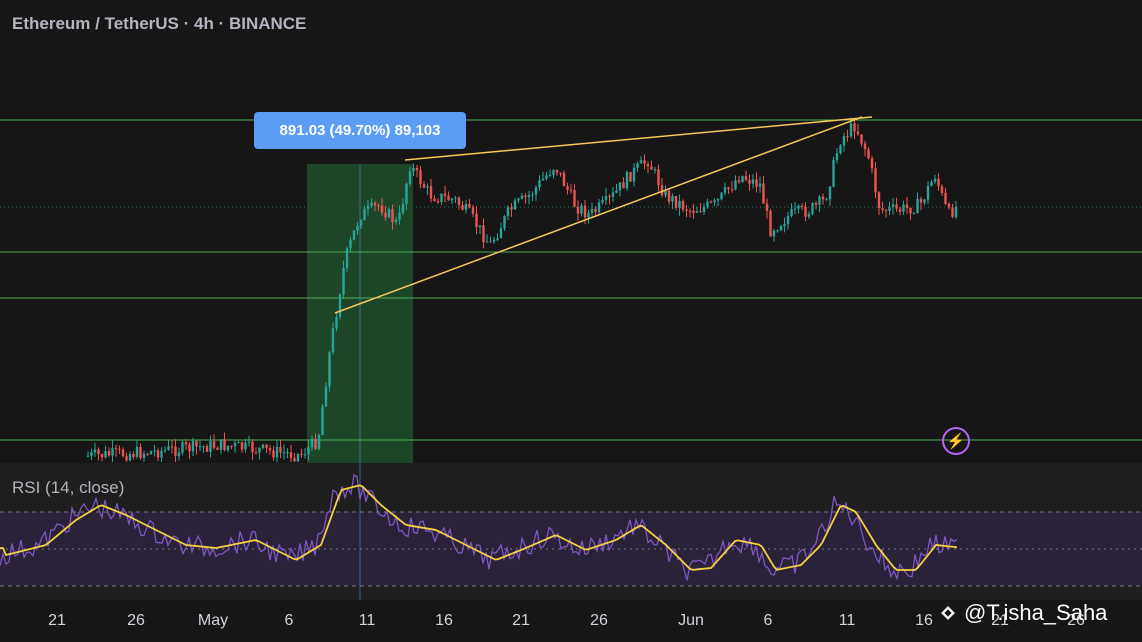 The height and width of the screenshot is (642, 1142). What do you see at coordinates (479, 527) in the screenshot?
I see `rsi-line` at bounding box center [479, 527].